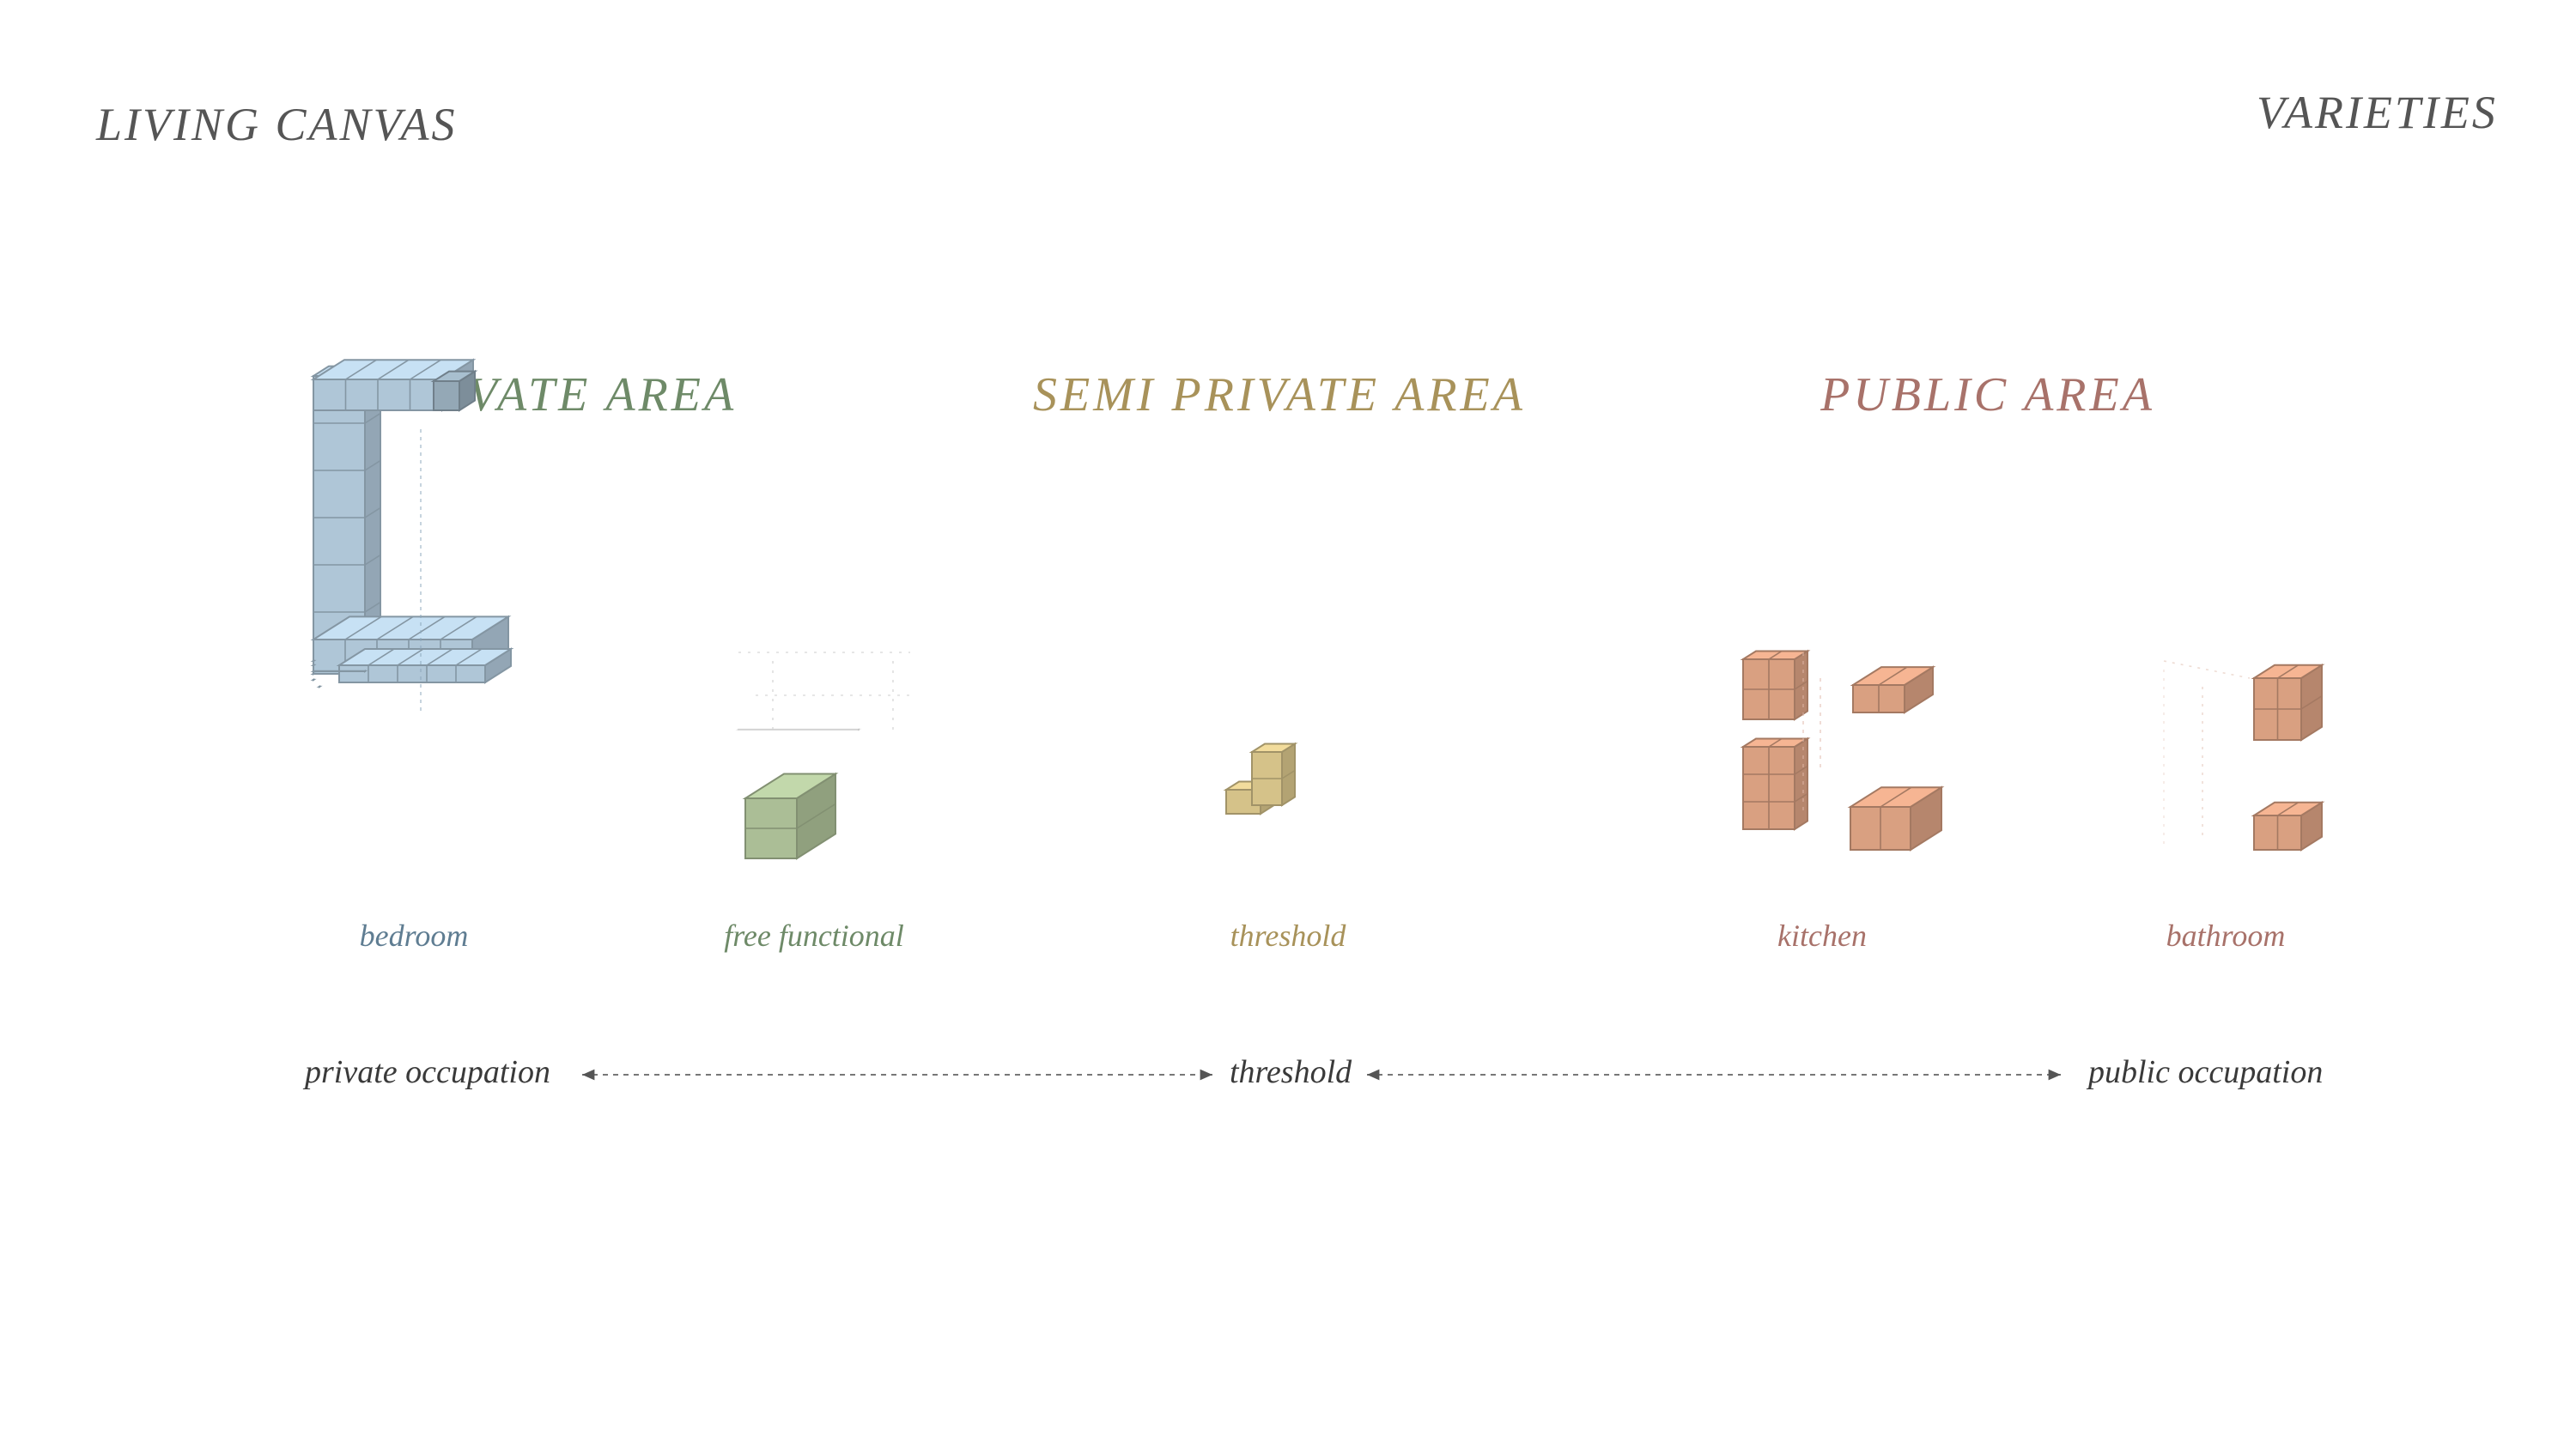 Image resolution: width=2576 pixels, height=1449 pixels. I want to click on module-label-bathroom: bathroom, so click(2226, 936).